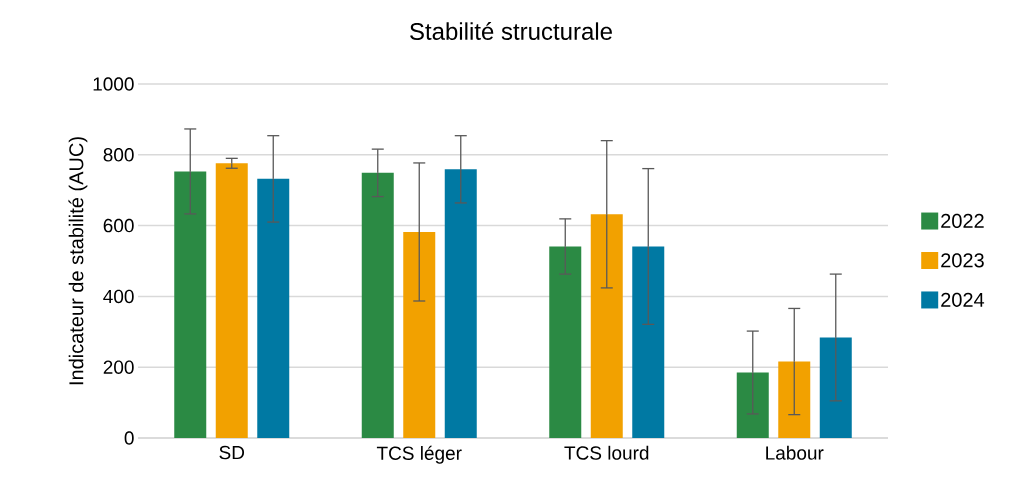 The image size is (1014, 490). What do you see at coordinates (795, 452) in the screenshot?
I see `x-tick-label: Labour` at bounding box center [795, 452].